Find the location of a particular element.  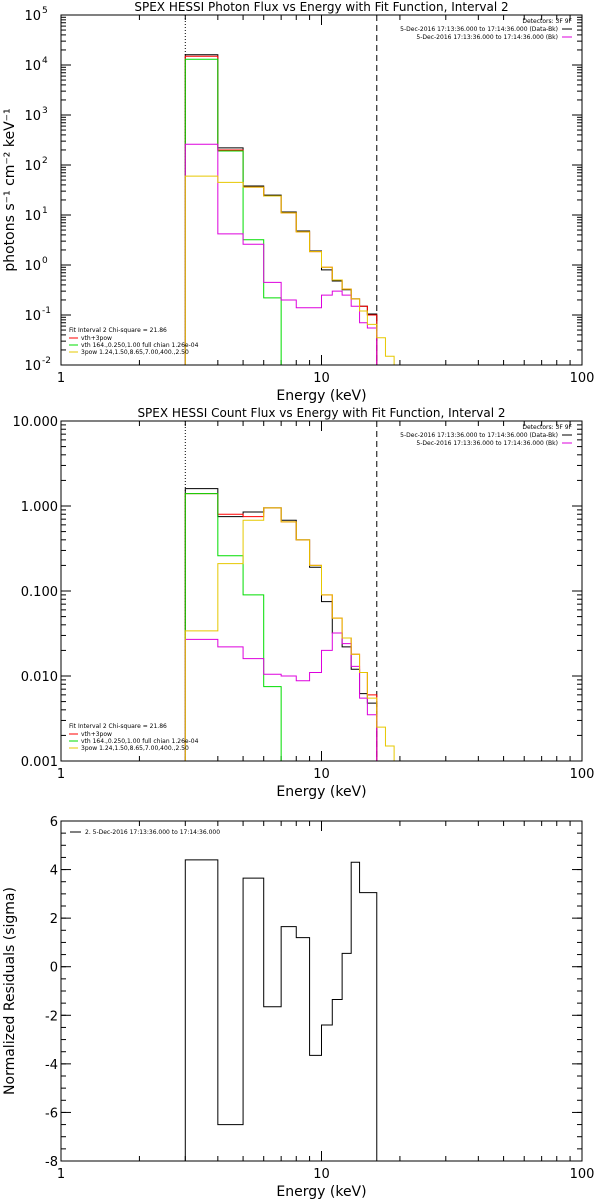

count-series-group is located at coordinates (289, 624).